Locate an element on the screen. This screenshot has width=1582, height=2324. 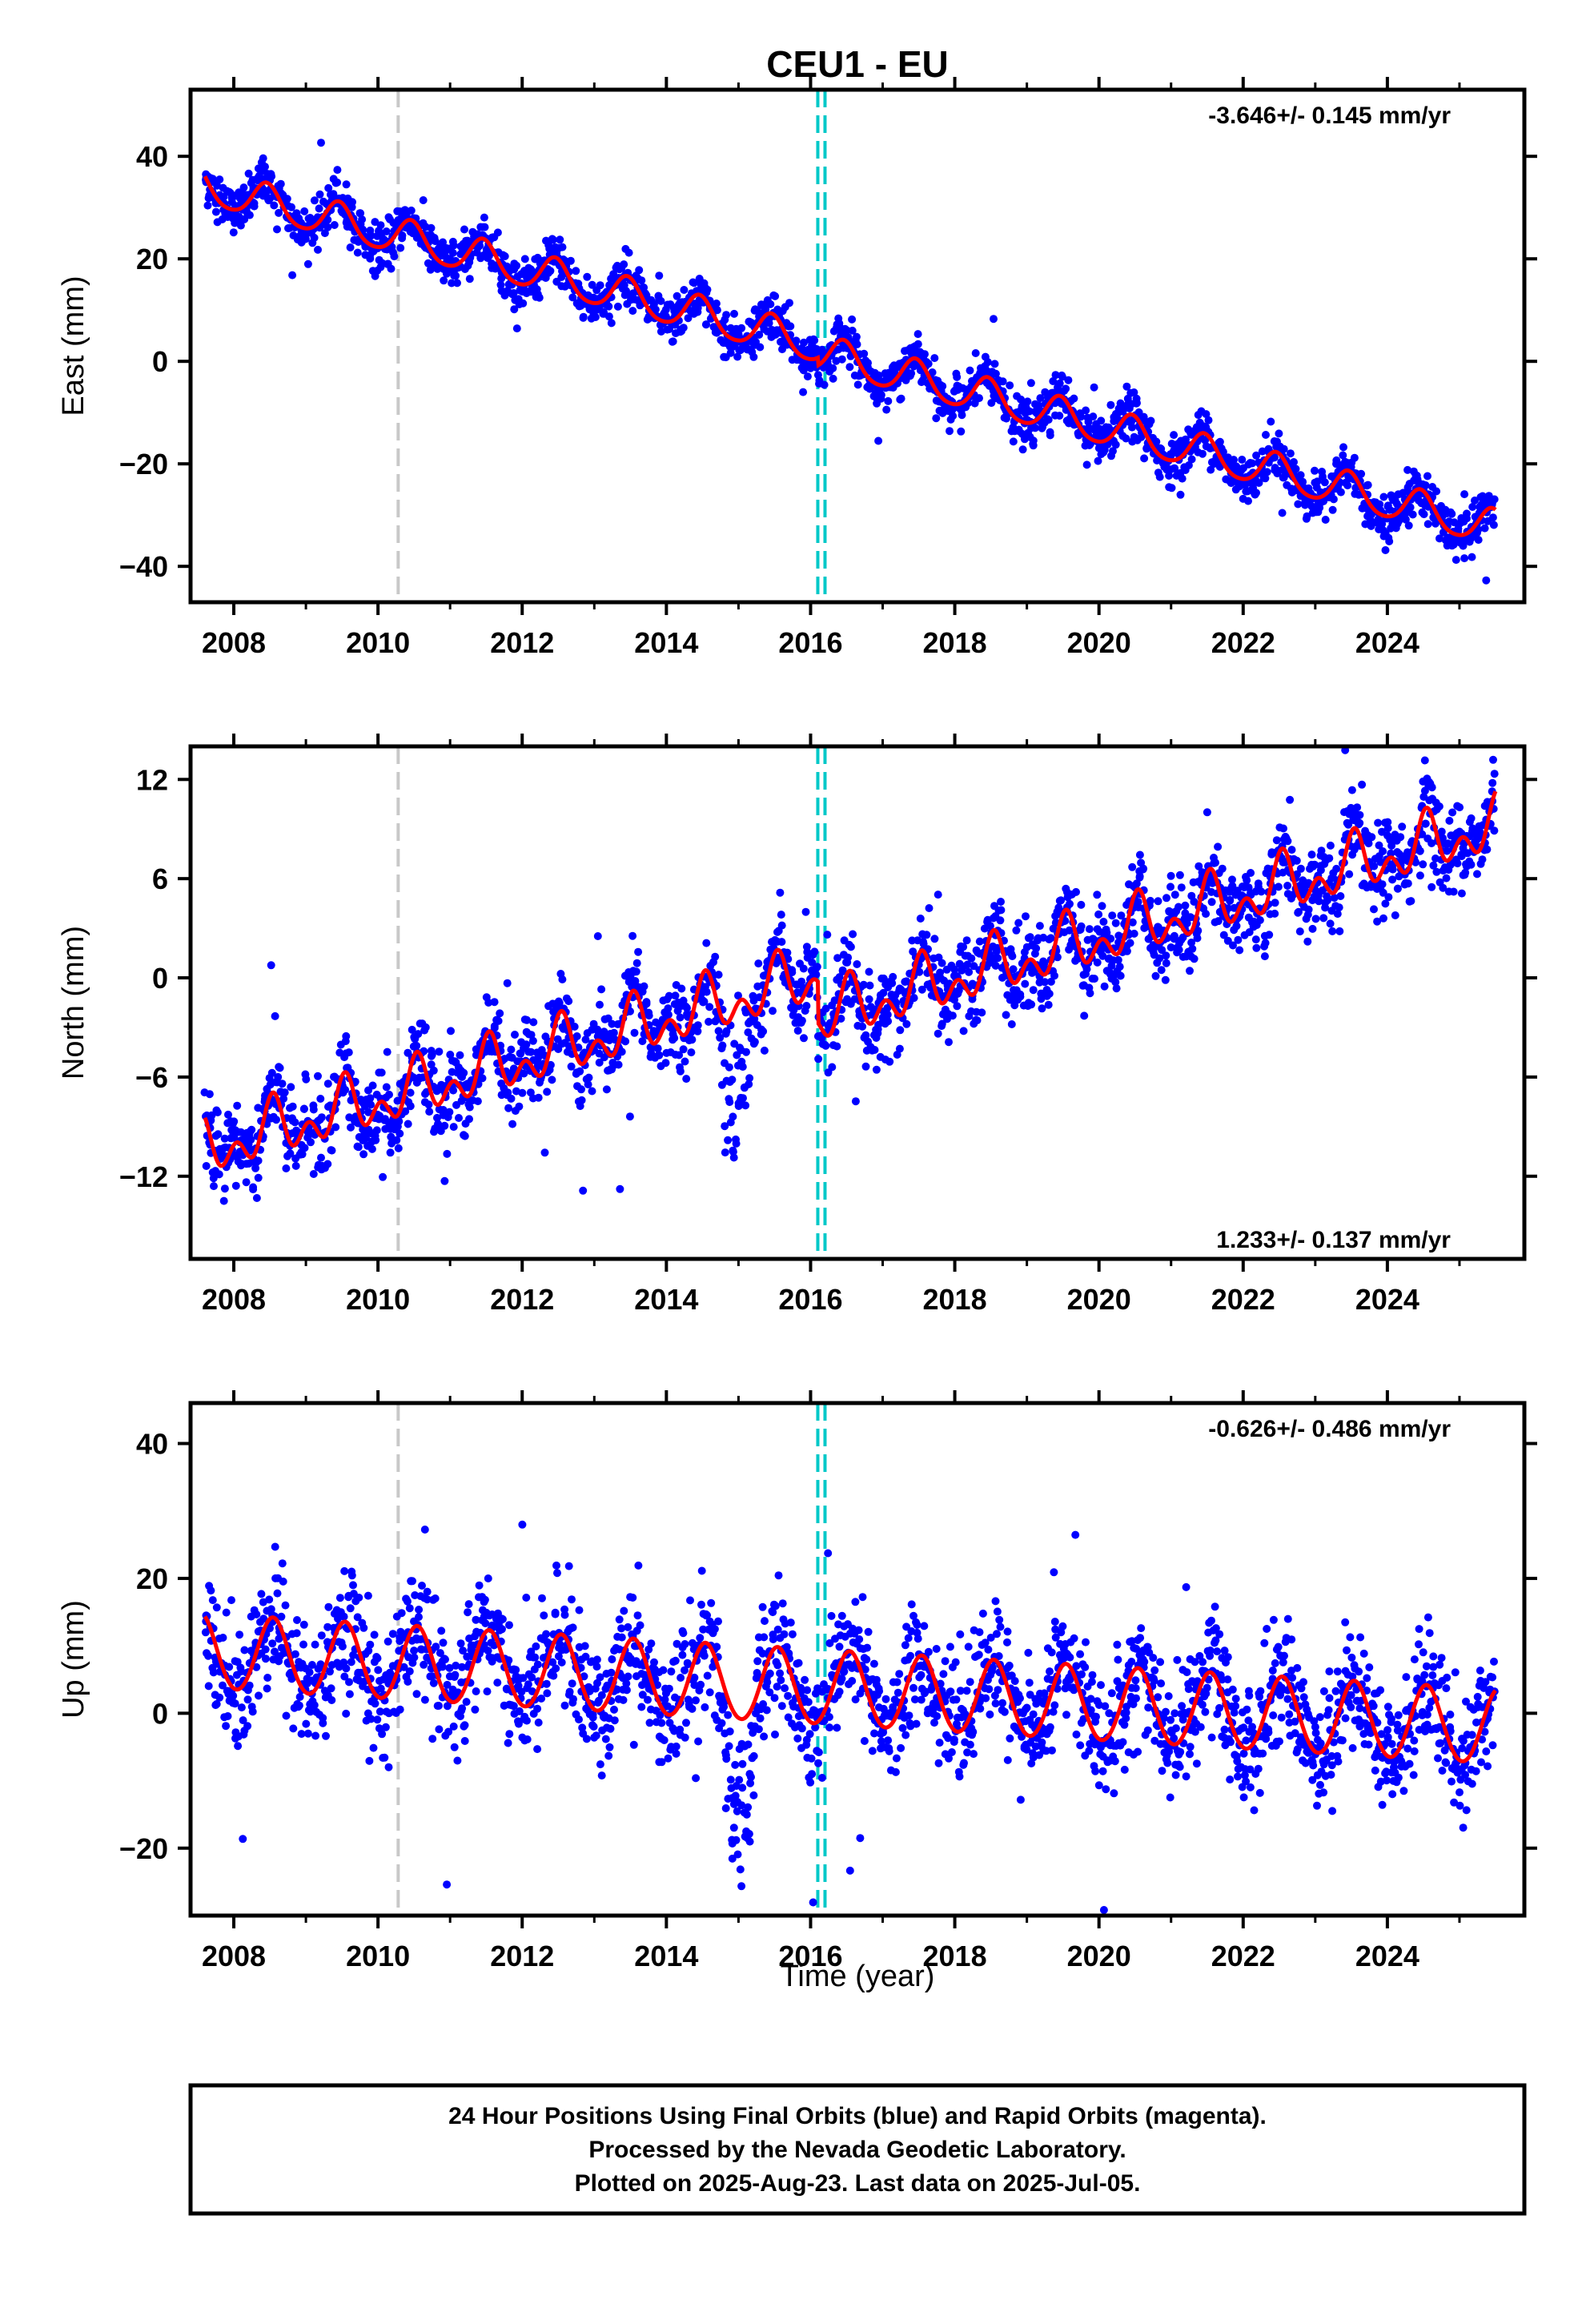
north-x-tick-label: 2012 is located at coordinates (522, 1299).